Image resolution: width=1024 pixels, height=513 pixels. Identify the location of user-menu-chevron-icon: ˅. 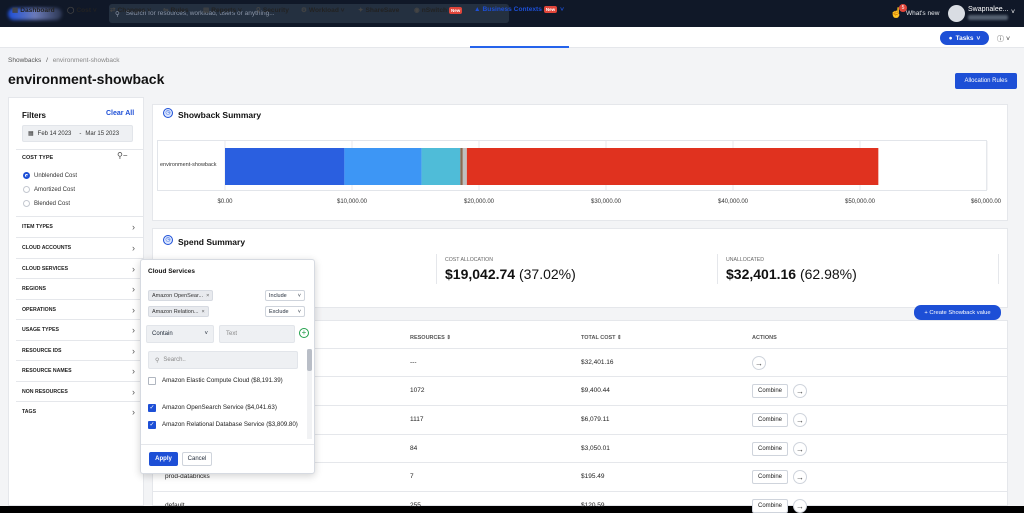
(1013, 12).